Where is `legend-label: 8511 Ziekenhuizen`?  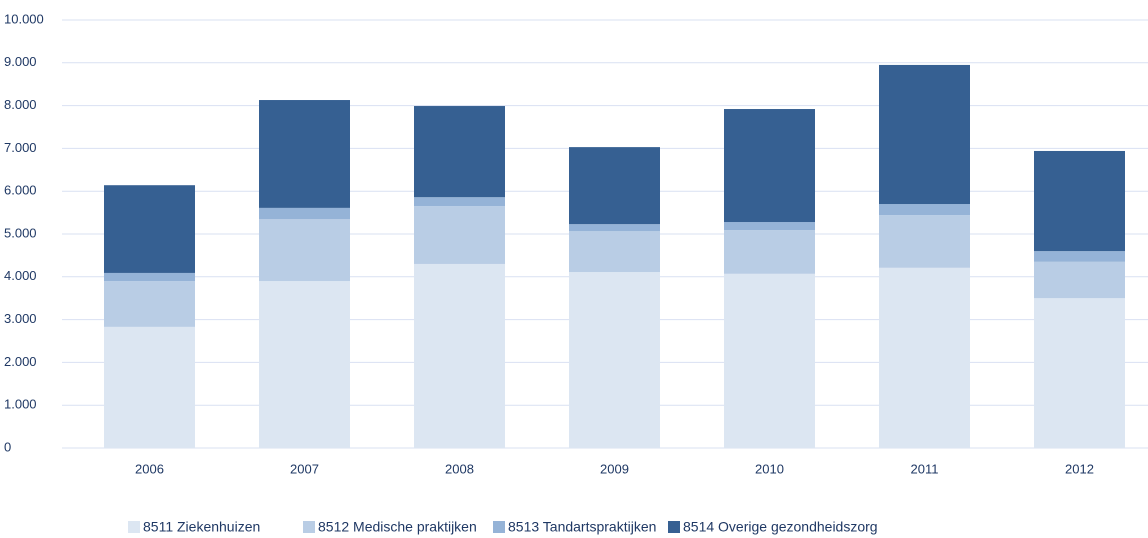 legend-label: 8511 Ziekenhuizen is located at coordinates (201, 527).